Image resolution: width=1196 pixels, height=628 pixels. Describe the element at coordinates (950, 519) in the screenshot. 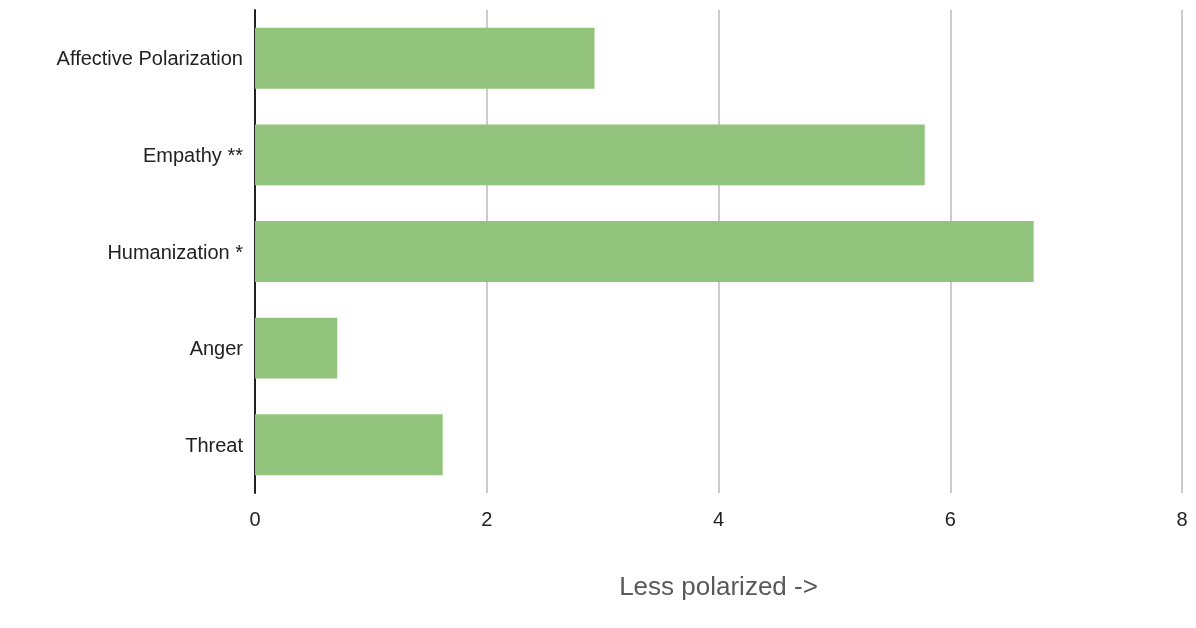

I see `x-tick-label: 6` at that location.